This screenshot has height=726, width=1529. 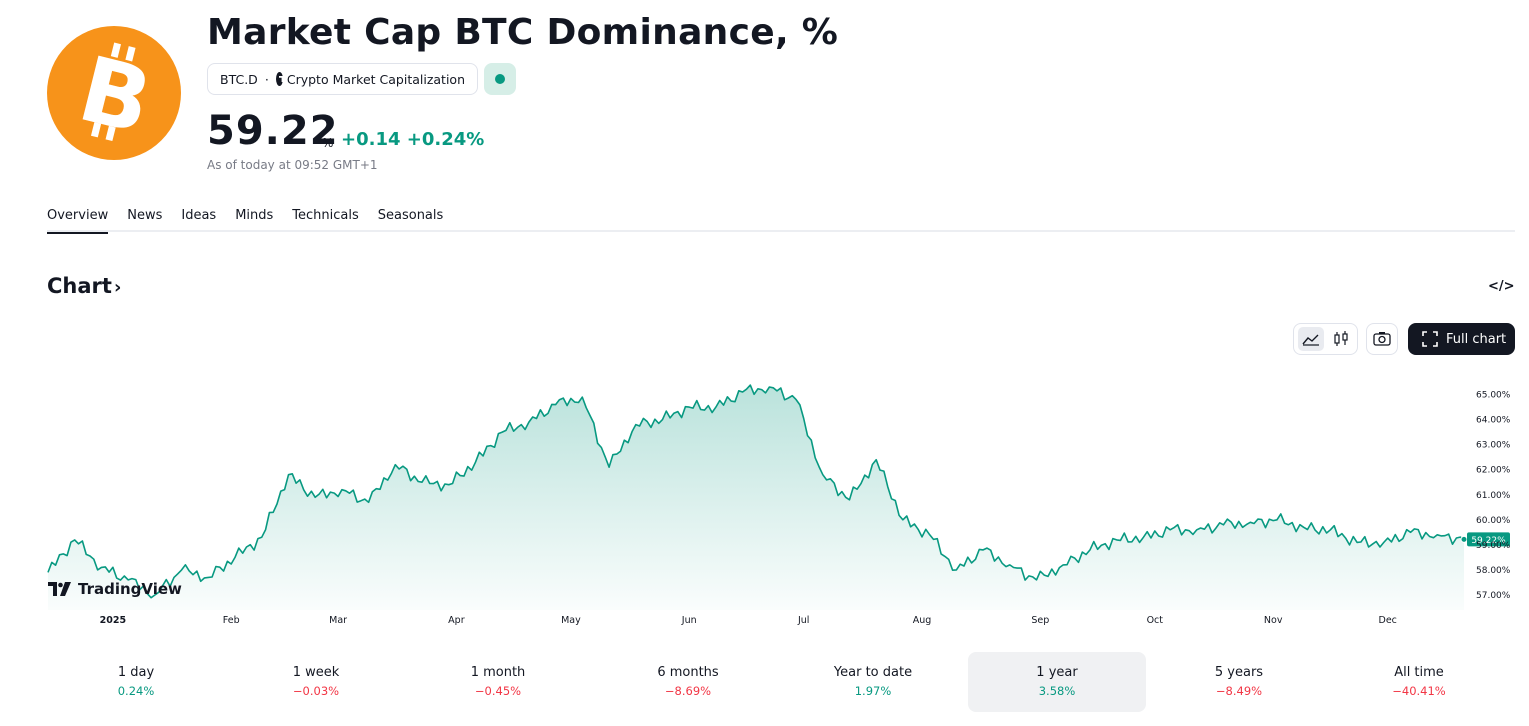 What do you see at coordinates (59, 589) in the screenshot?
I see `tradingview-logo-icon` at bounding box center [59, 589].